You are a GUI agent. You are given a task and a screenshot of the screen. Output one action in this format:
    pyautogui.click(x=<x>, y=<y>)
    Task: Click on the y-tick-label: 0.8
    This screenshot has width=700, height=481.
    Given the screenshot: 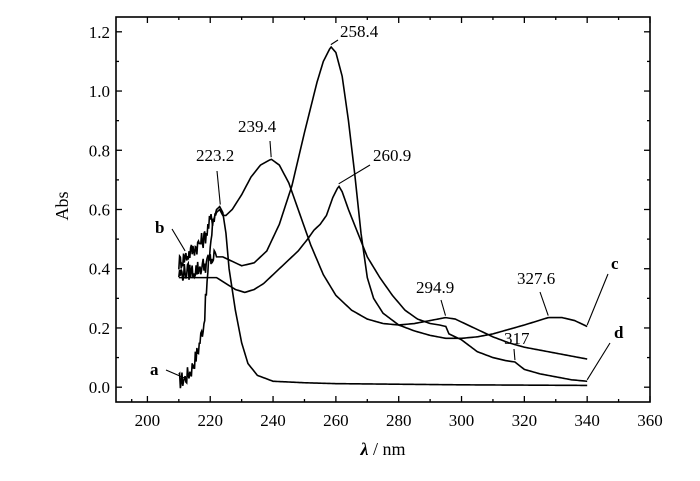 What is the action you would take?
    pyautogui.click(x=99, y=150)
    